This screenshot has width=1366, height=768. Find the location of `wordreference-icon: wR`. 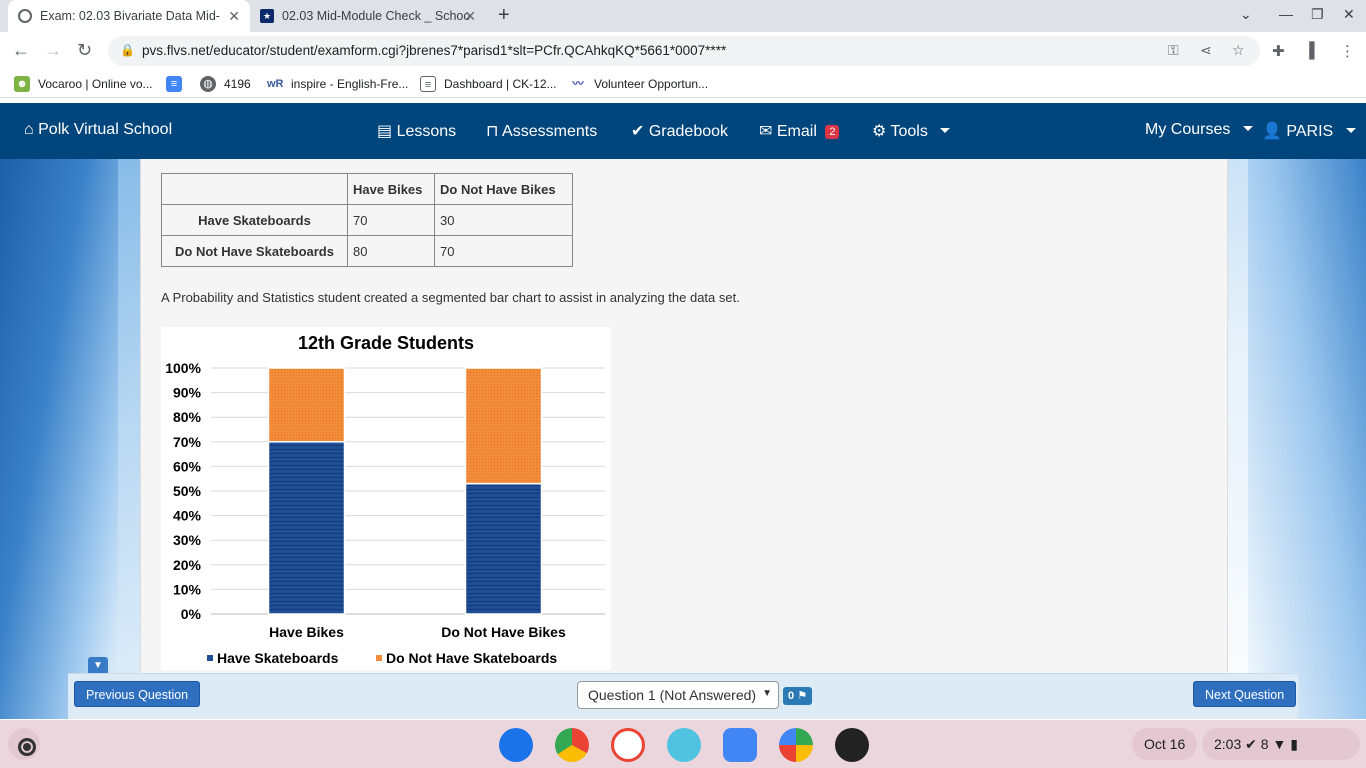

wordreference-icon: wR is located at coordinates (275, 84).